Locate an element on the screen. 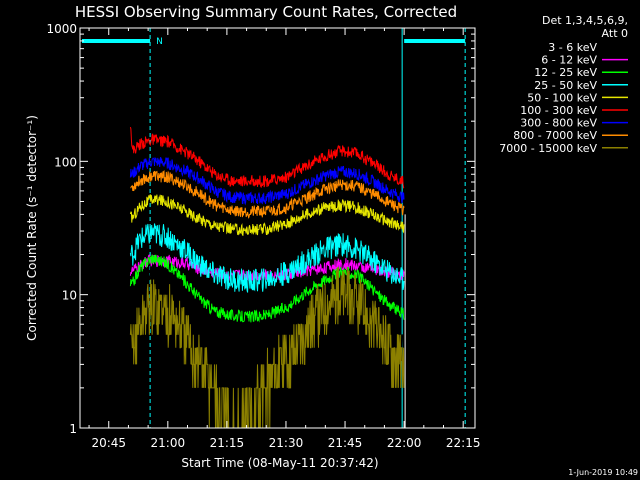  x-tick-label-0: 20:45 is located at coordinates (108, 443).